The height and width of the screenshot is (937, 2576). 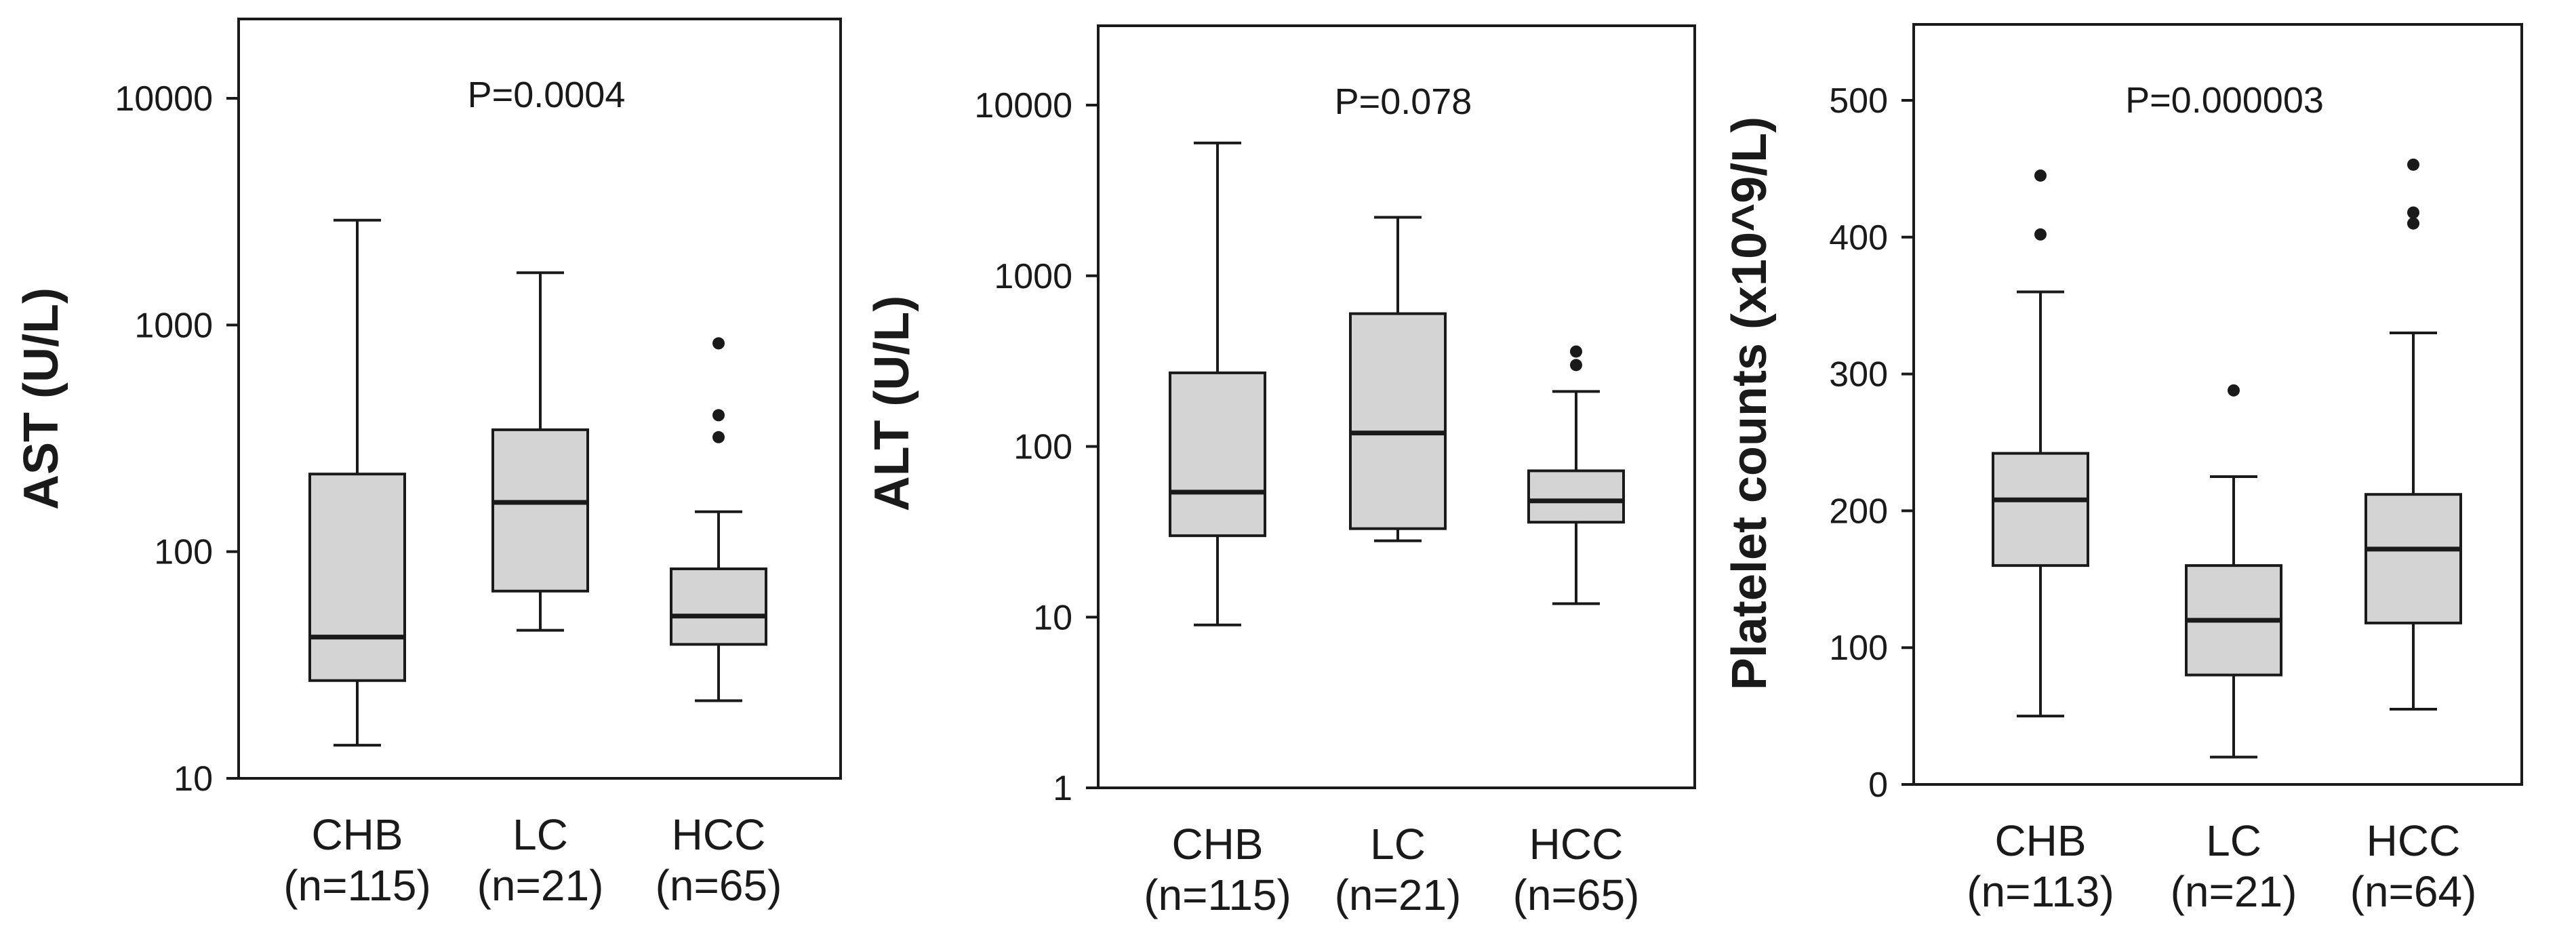 What do you see at coordinates (1858, 511) in the screenshot?
I see `y-tick-label: 200` at bounding box center [1858, 511].